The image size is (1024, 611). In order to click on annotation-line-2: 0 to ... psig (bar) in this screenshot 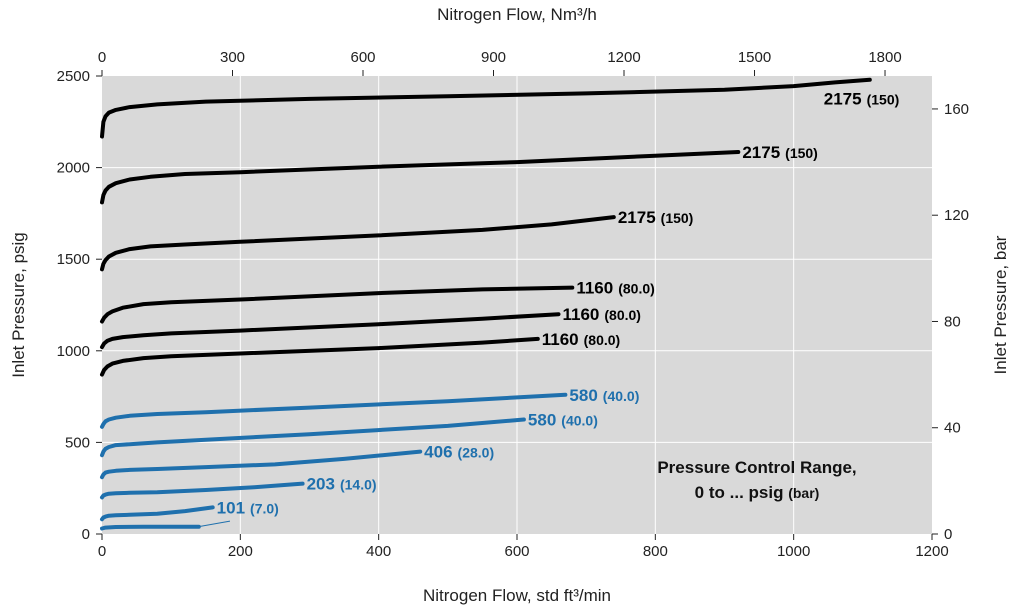, I will do `click(757, 492)`.